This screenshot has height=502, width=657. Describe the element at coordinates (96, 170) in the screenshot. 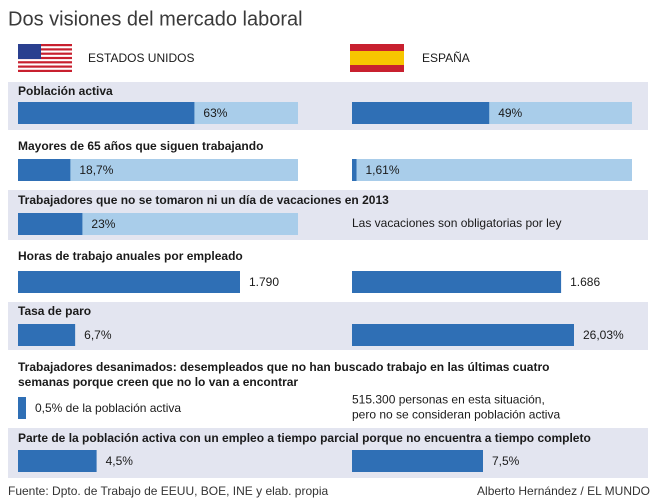

I see `value-label: 18,7%` at that location.